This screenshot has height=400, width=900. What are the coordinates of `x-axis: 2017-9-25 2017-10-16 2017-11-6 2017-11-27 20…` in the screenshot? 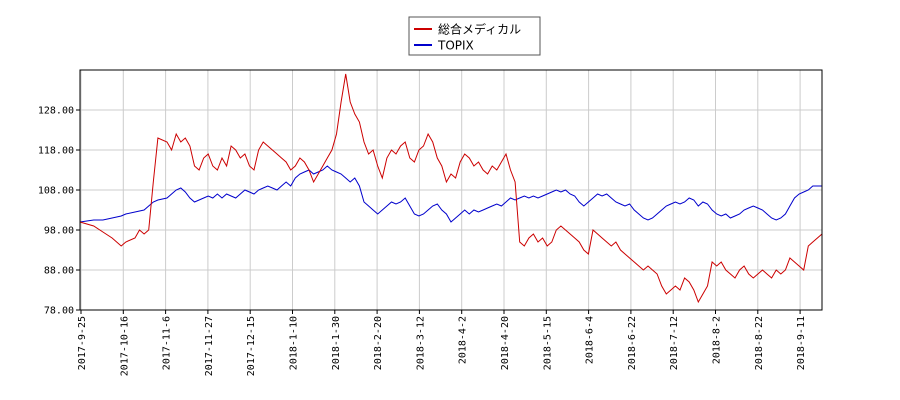 It's located at (442, 343).